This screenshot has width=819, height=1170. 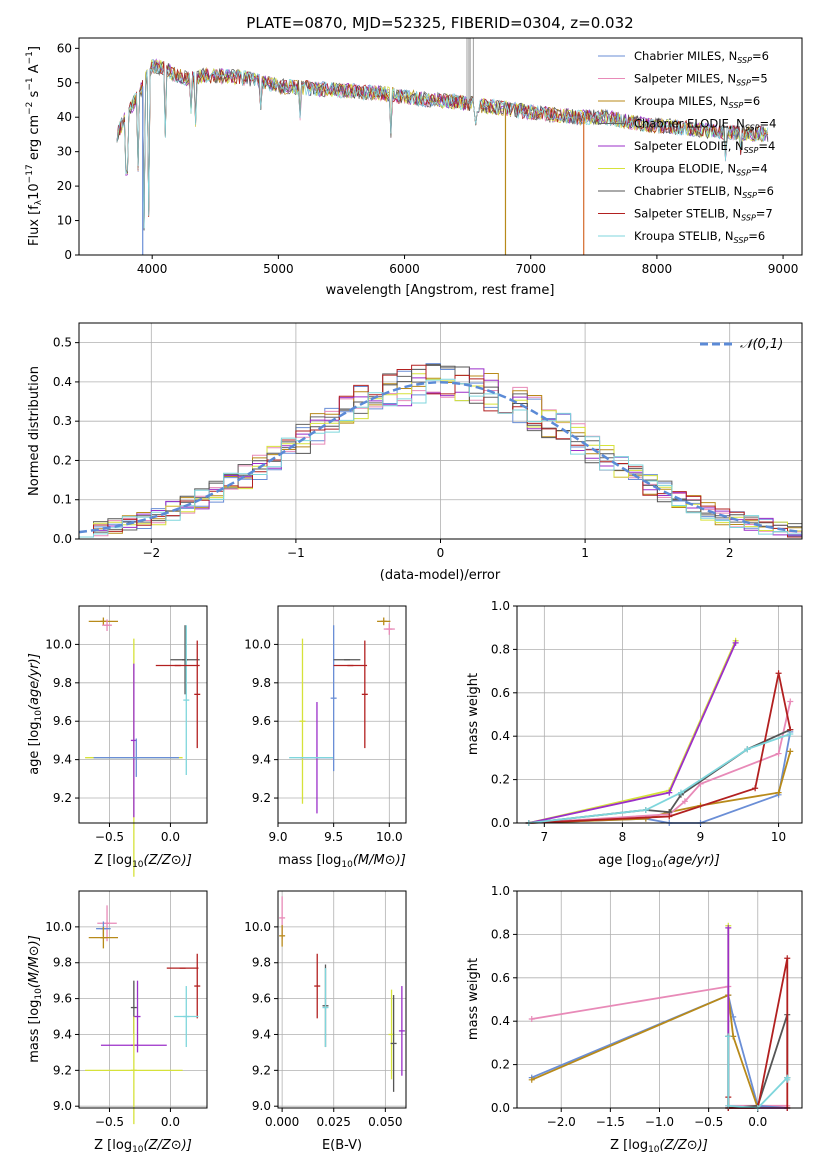 I want to click on mass-ebv-xlabel: E(B-V), so click(x=342, y=1145).